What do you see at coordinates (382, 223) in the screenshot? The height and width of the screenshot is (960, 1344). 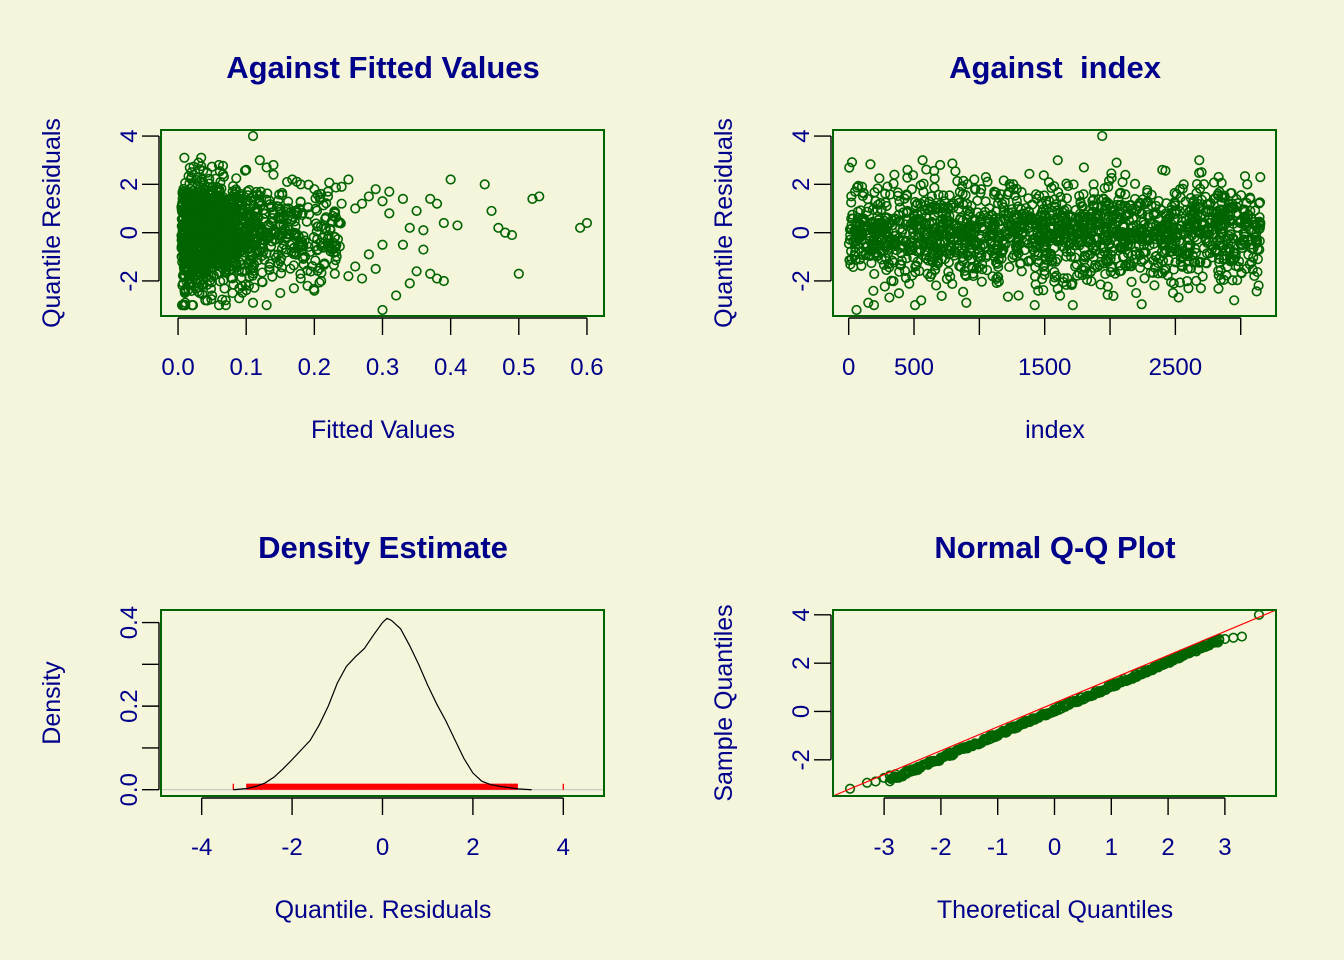 I see `plot-frame` at bounding box center [382, 223].